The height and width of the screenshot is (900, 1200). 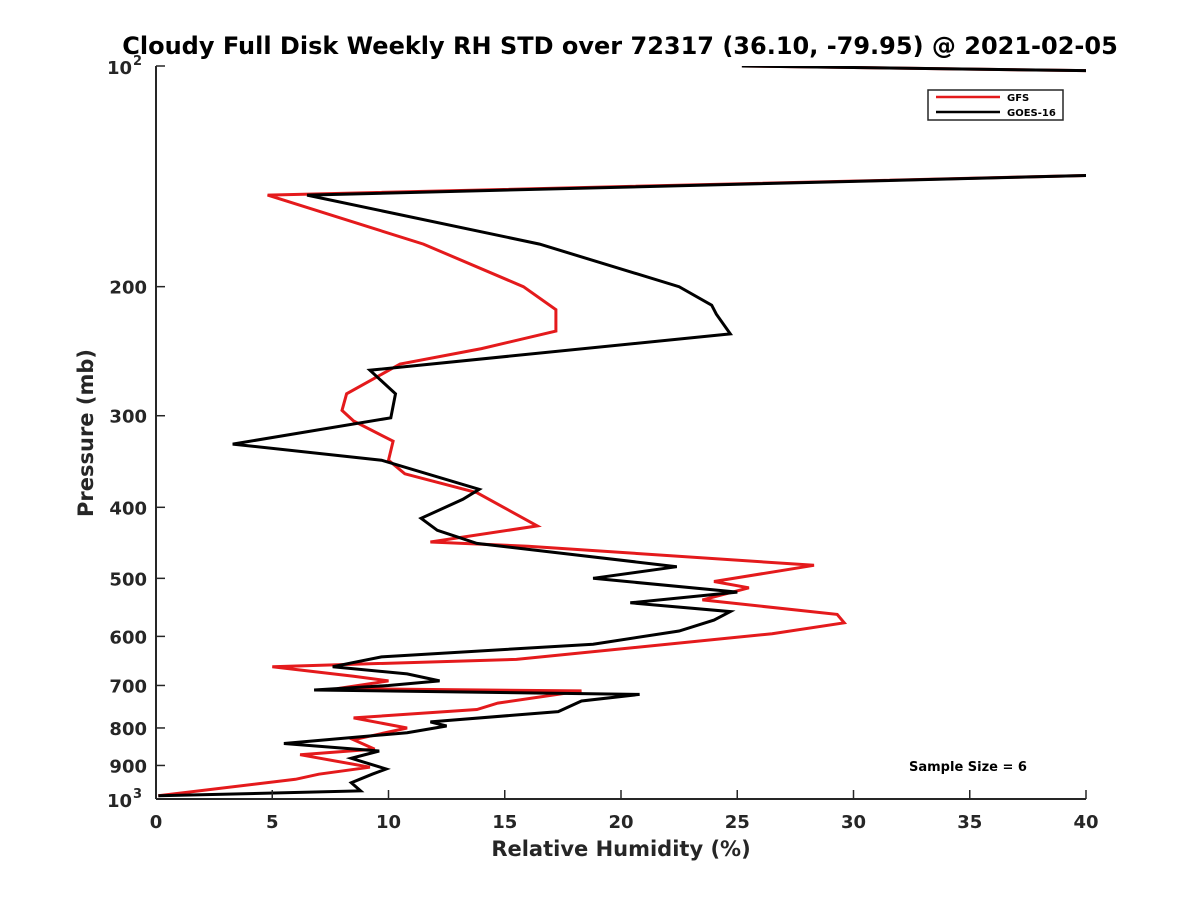 What do you see at coordinates (620, 822) in the screenshot?
I see `x-tick-label: 20` at bounding box center [620, 822].